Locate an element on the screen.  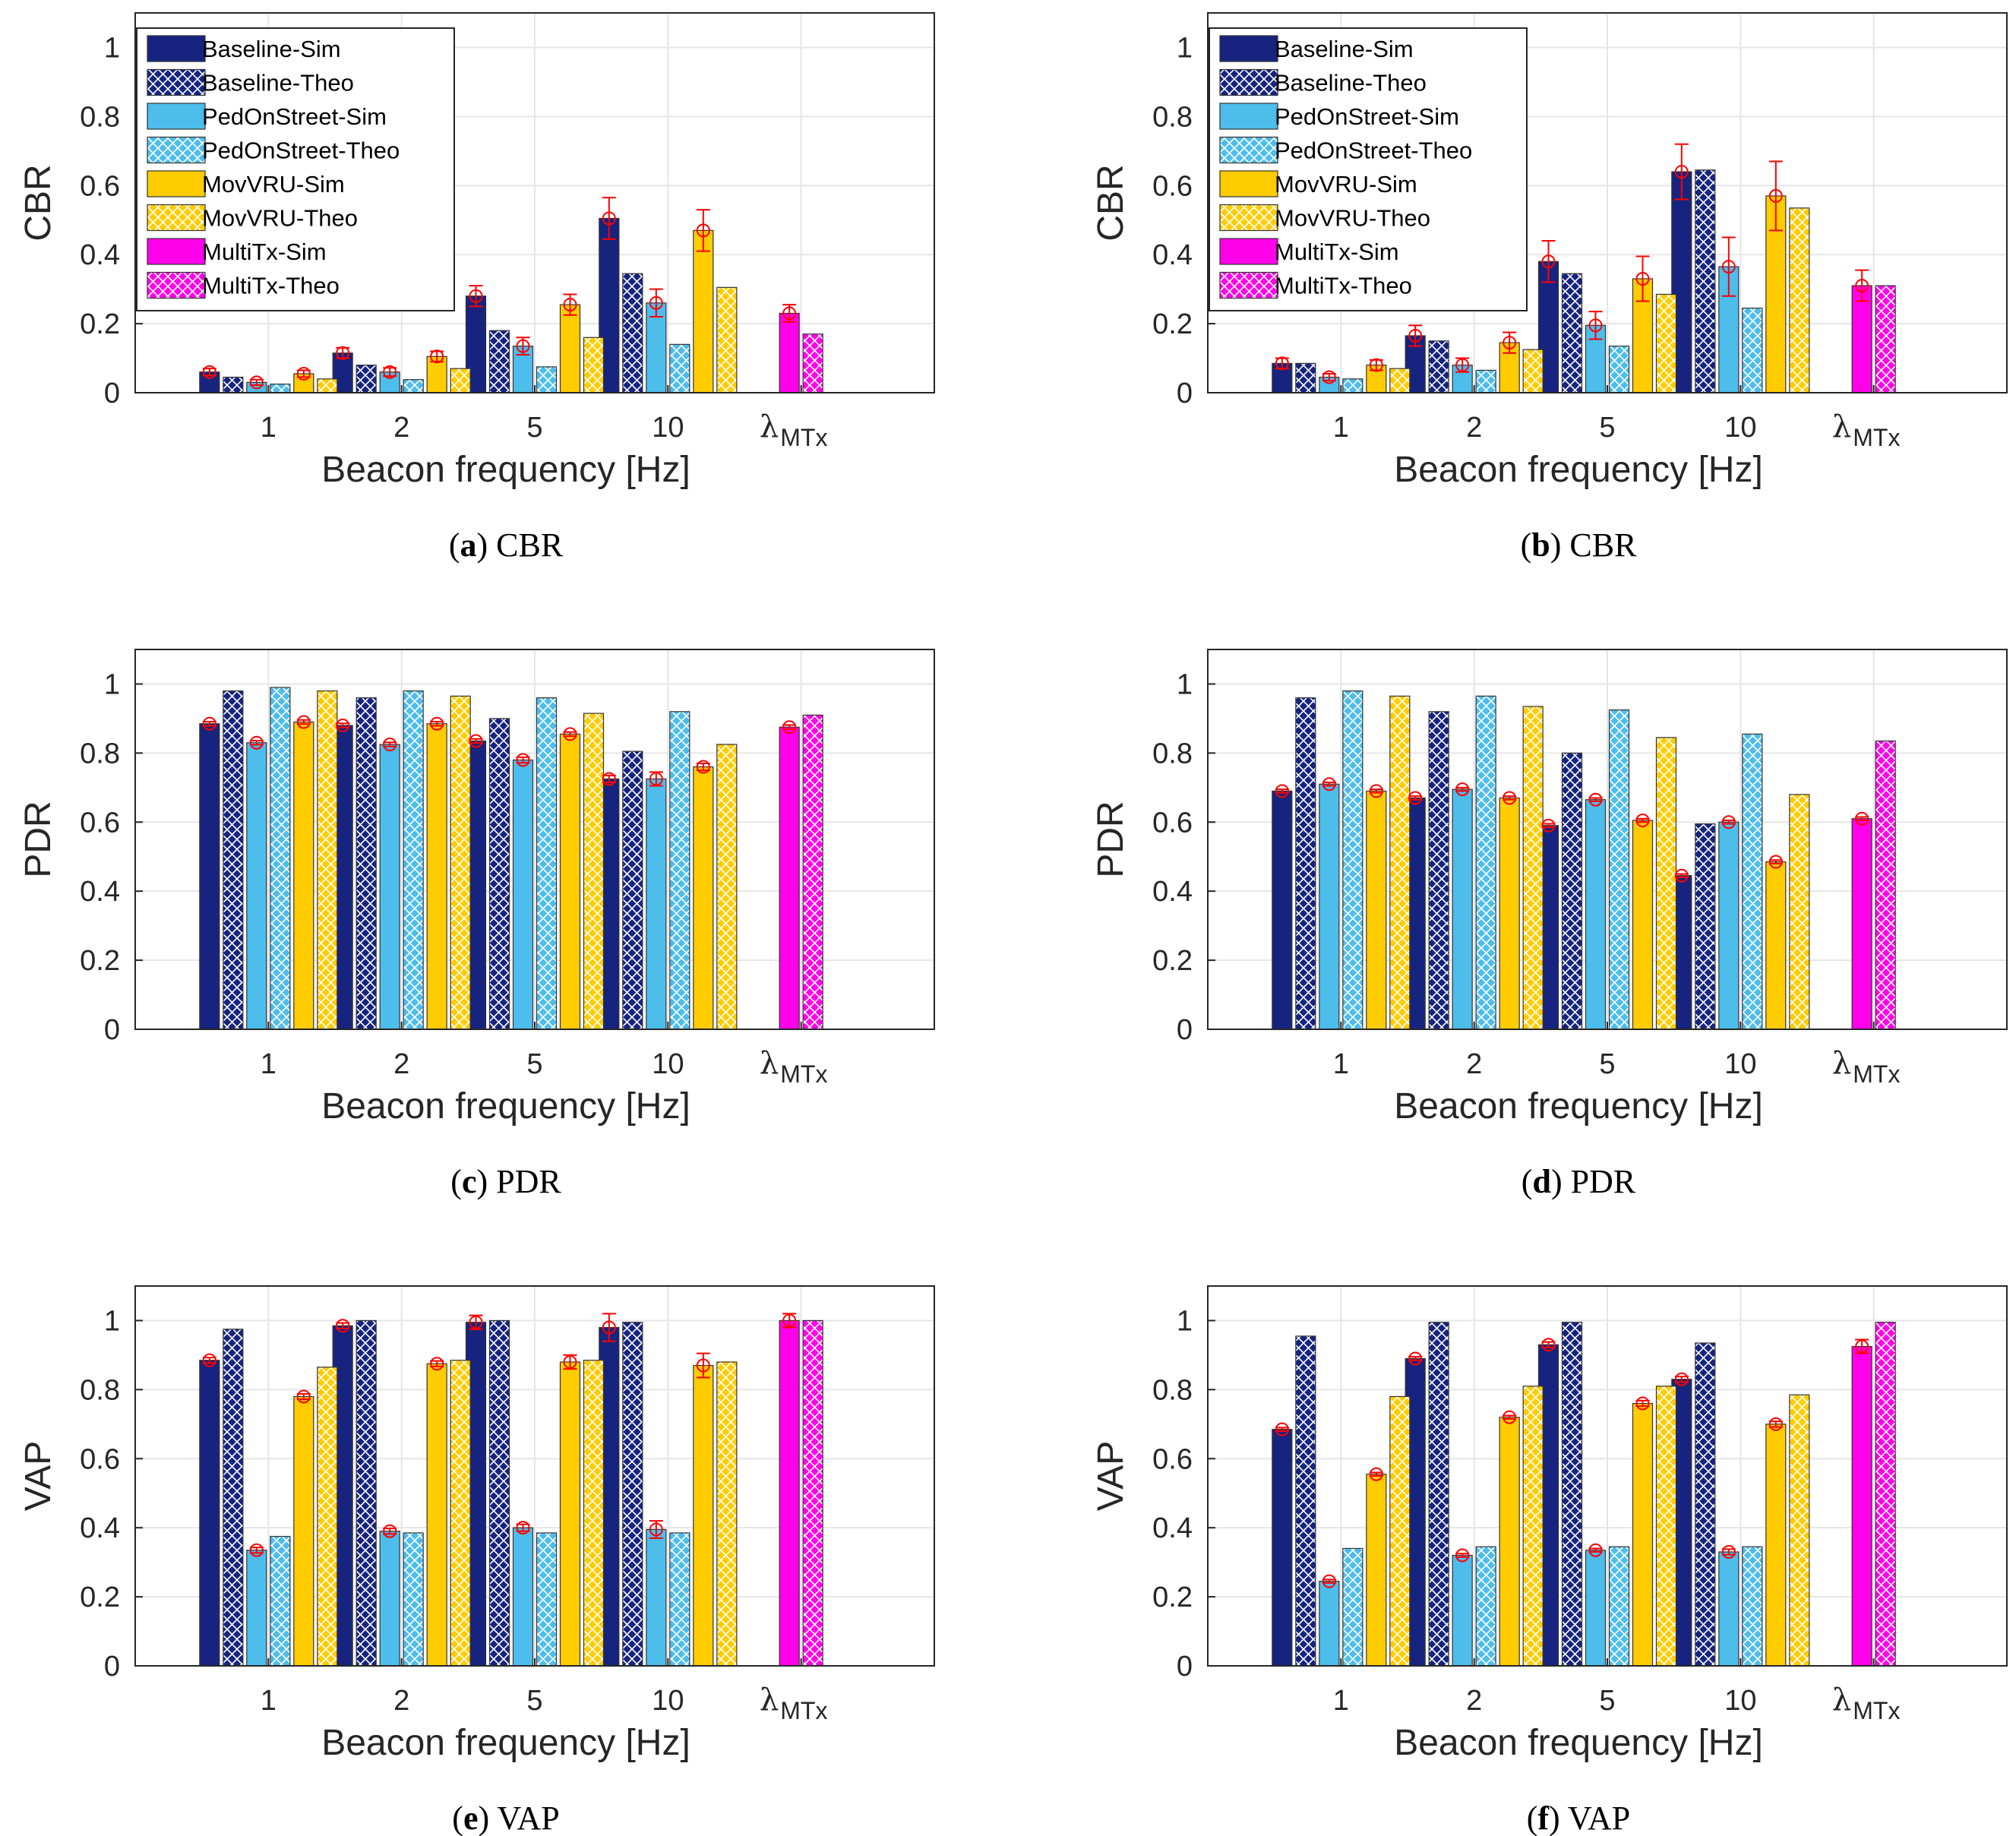
legend-item-movvru-theo: MovVRU-Theo is located at coordinates (252, 218).